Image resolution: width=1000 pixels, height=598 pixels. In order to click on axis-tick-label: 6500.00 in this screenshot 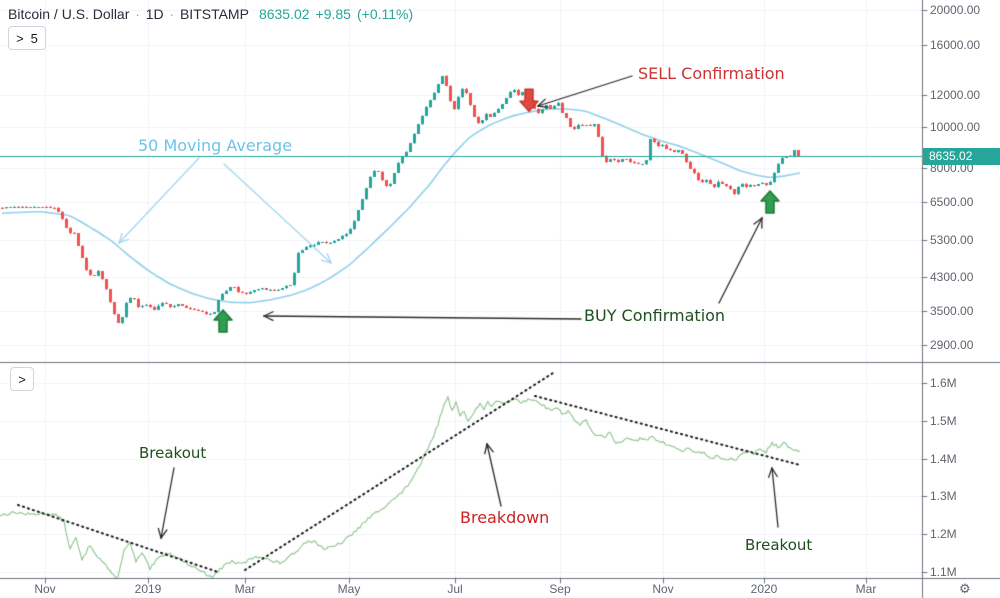, I will do `click(952, 202)`.